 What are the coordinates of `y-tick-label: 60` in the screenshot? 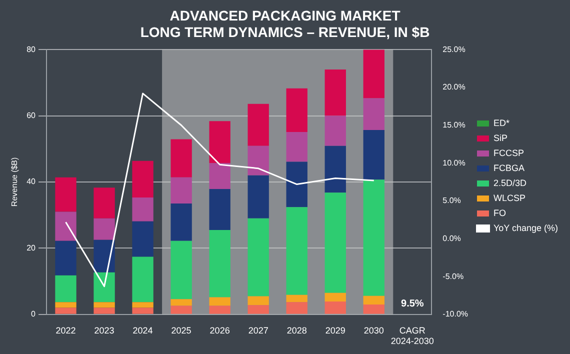 It's located at (31, 115).